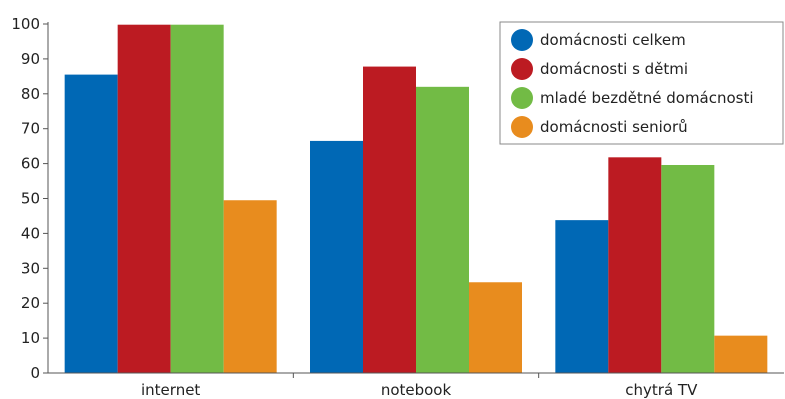 The image size is (785, 399). I want to click on x-category-label: chytrá TV, so click(661, 390).